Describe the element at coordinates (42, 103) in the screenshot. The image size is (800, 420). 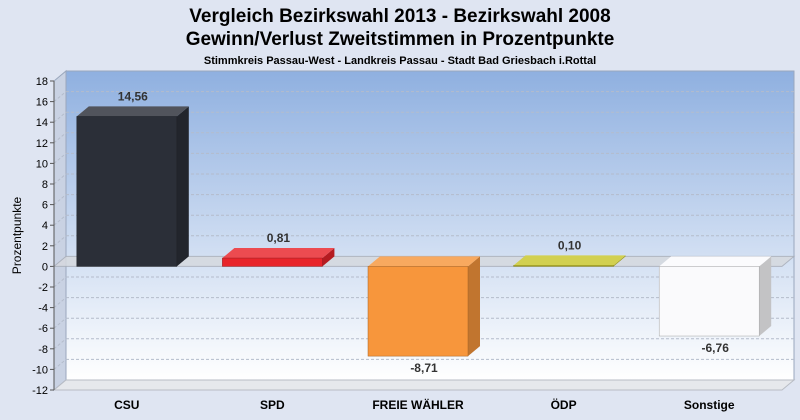
I see `y-tick-label: 16` at that location.